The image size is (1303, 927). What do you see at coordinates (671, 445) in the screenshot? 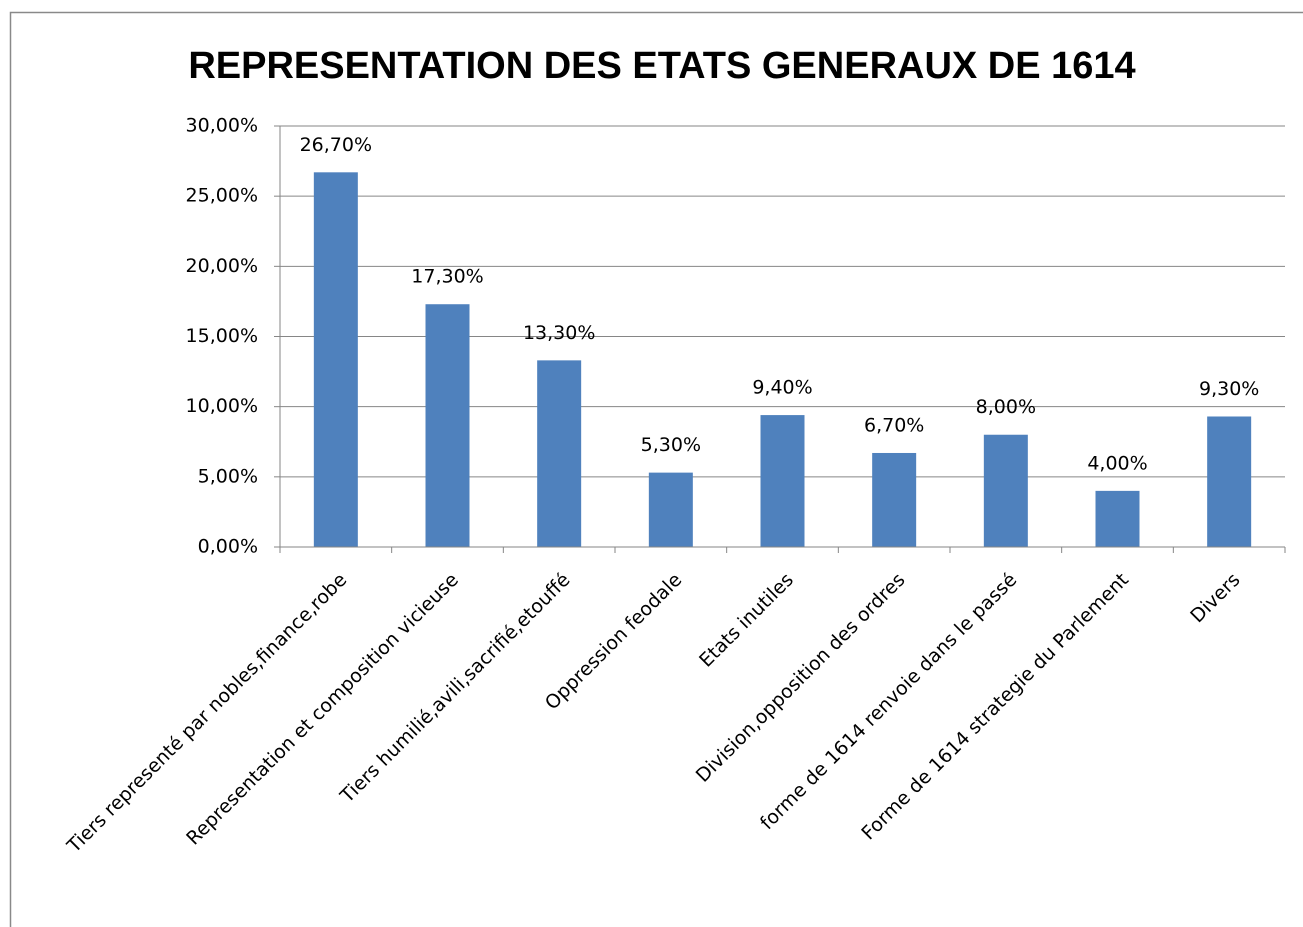
I see `data-label: 5,30%` at bounding box center [671, 445].